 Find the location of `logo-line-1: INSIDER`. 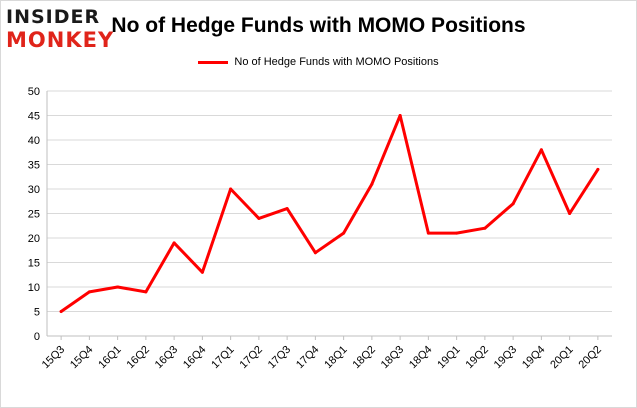

logo-line-1: INSIDER is located at coordinates (53, 17).